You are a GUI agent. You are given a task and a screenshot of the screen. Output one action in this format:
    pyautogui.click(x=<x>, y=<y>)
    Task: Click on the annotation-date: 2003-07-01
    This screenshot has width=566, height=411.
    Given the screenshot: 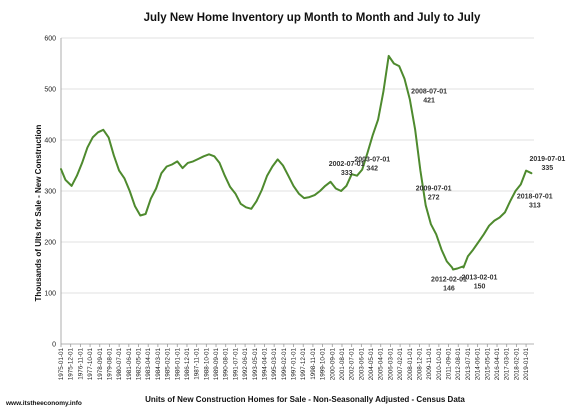 What is the action you would take?
    pyautogui.click(x=372, y=160)
    